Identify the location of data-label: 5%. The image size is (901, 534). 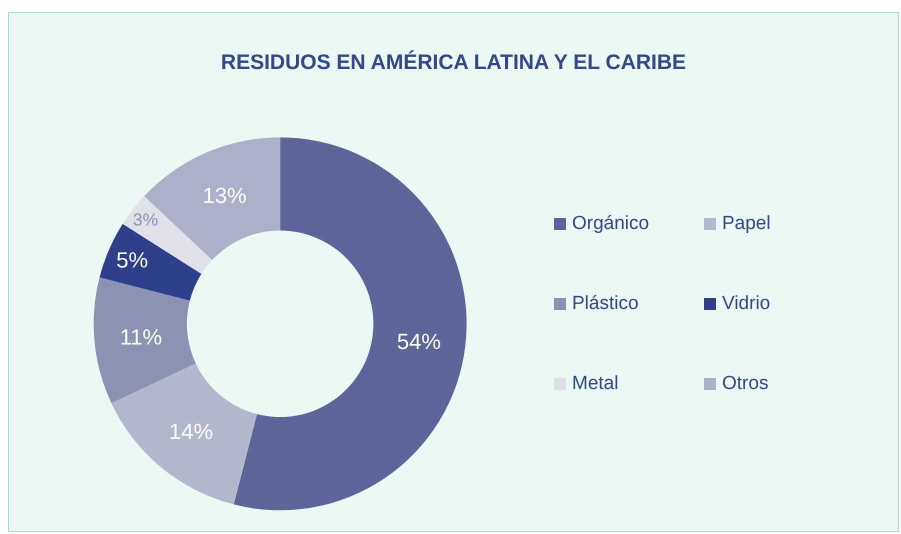
(132, 259).